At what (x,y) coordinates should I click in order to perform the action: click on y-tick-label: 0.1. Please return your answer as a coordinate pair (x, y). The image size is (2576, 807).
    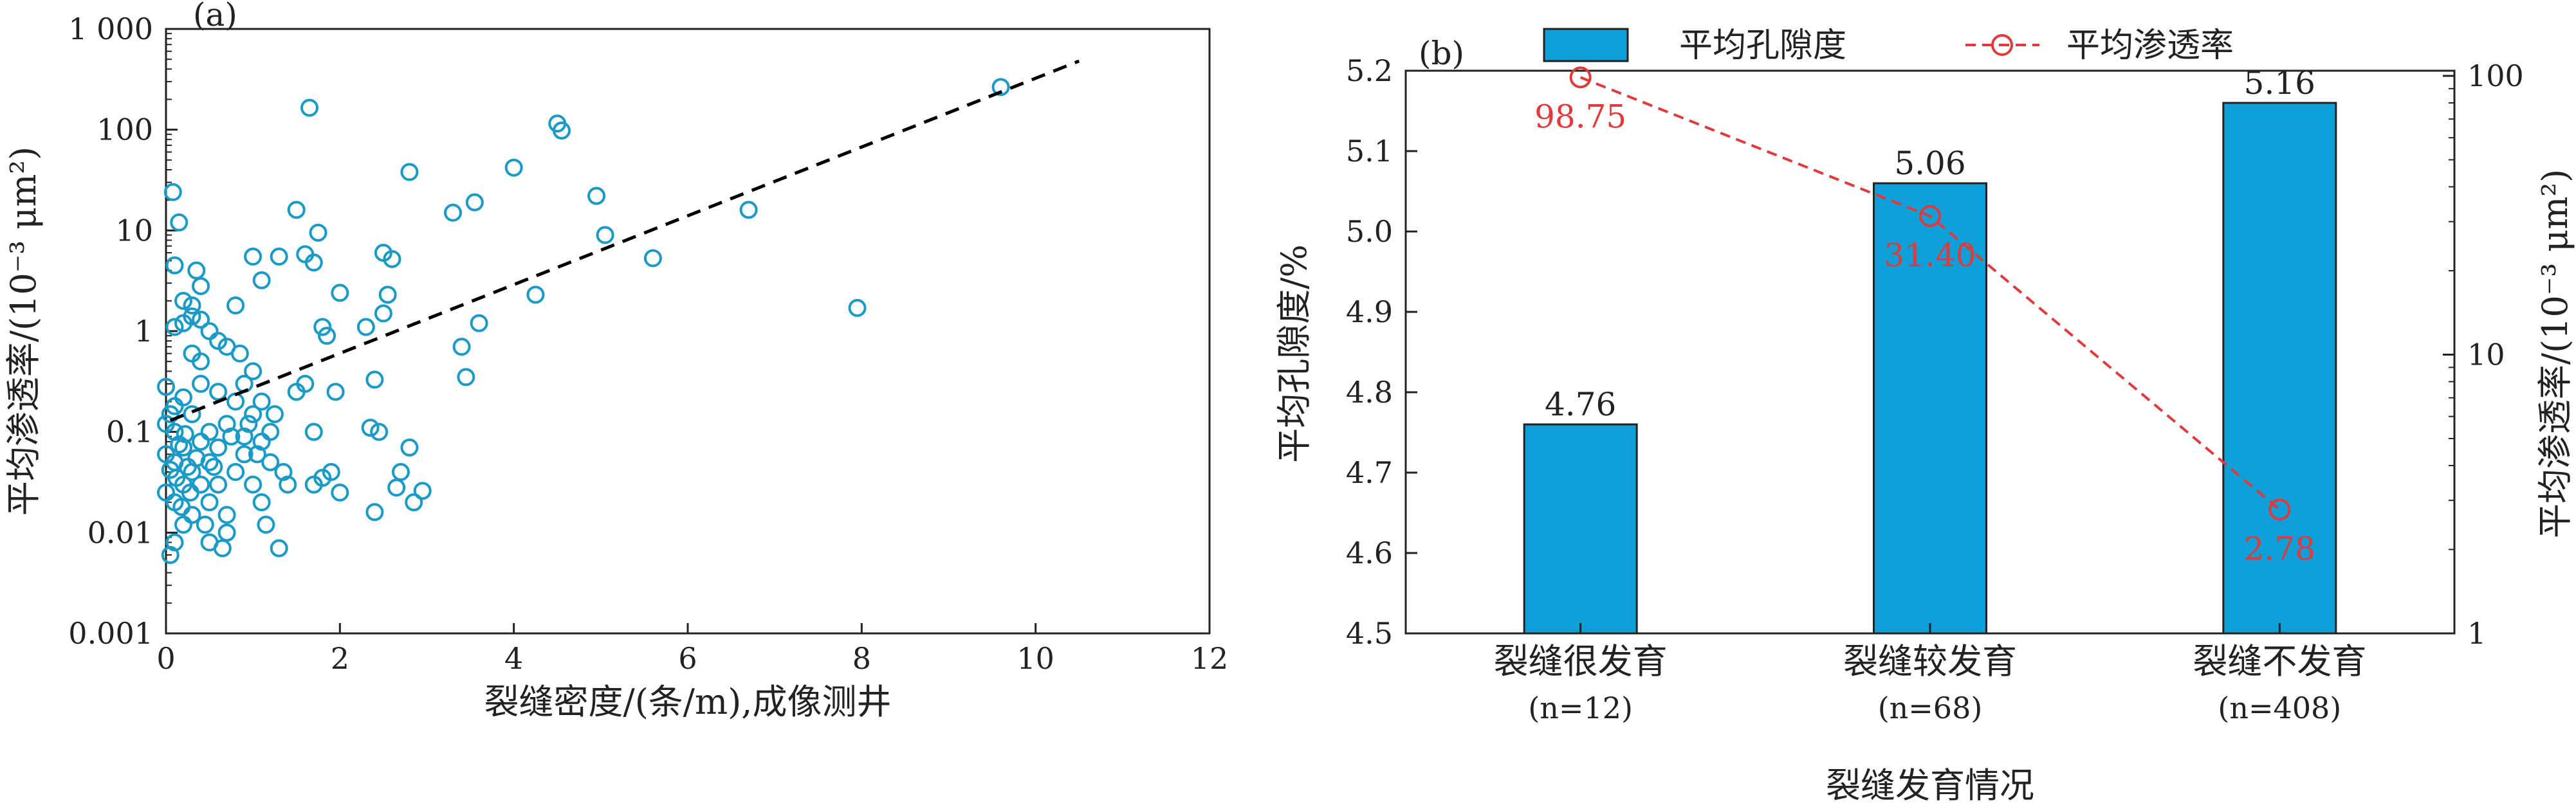
    Looking at the image, I should click on (129, 432).